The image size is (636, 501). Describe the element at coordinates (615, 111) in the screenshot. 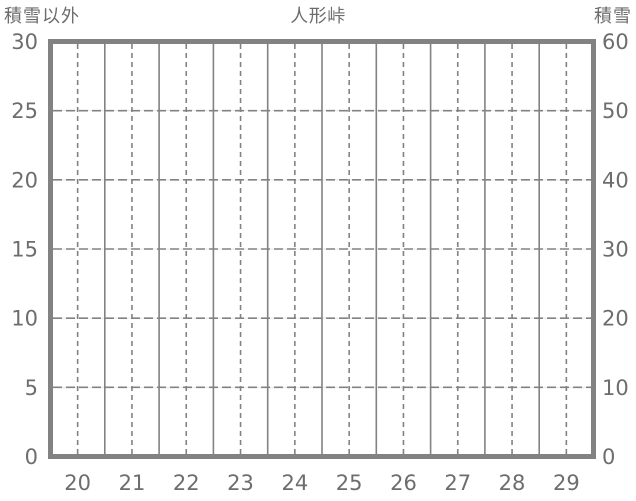

I see `y-axis-right-tick-label: 50` at that location.